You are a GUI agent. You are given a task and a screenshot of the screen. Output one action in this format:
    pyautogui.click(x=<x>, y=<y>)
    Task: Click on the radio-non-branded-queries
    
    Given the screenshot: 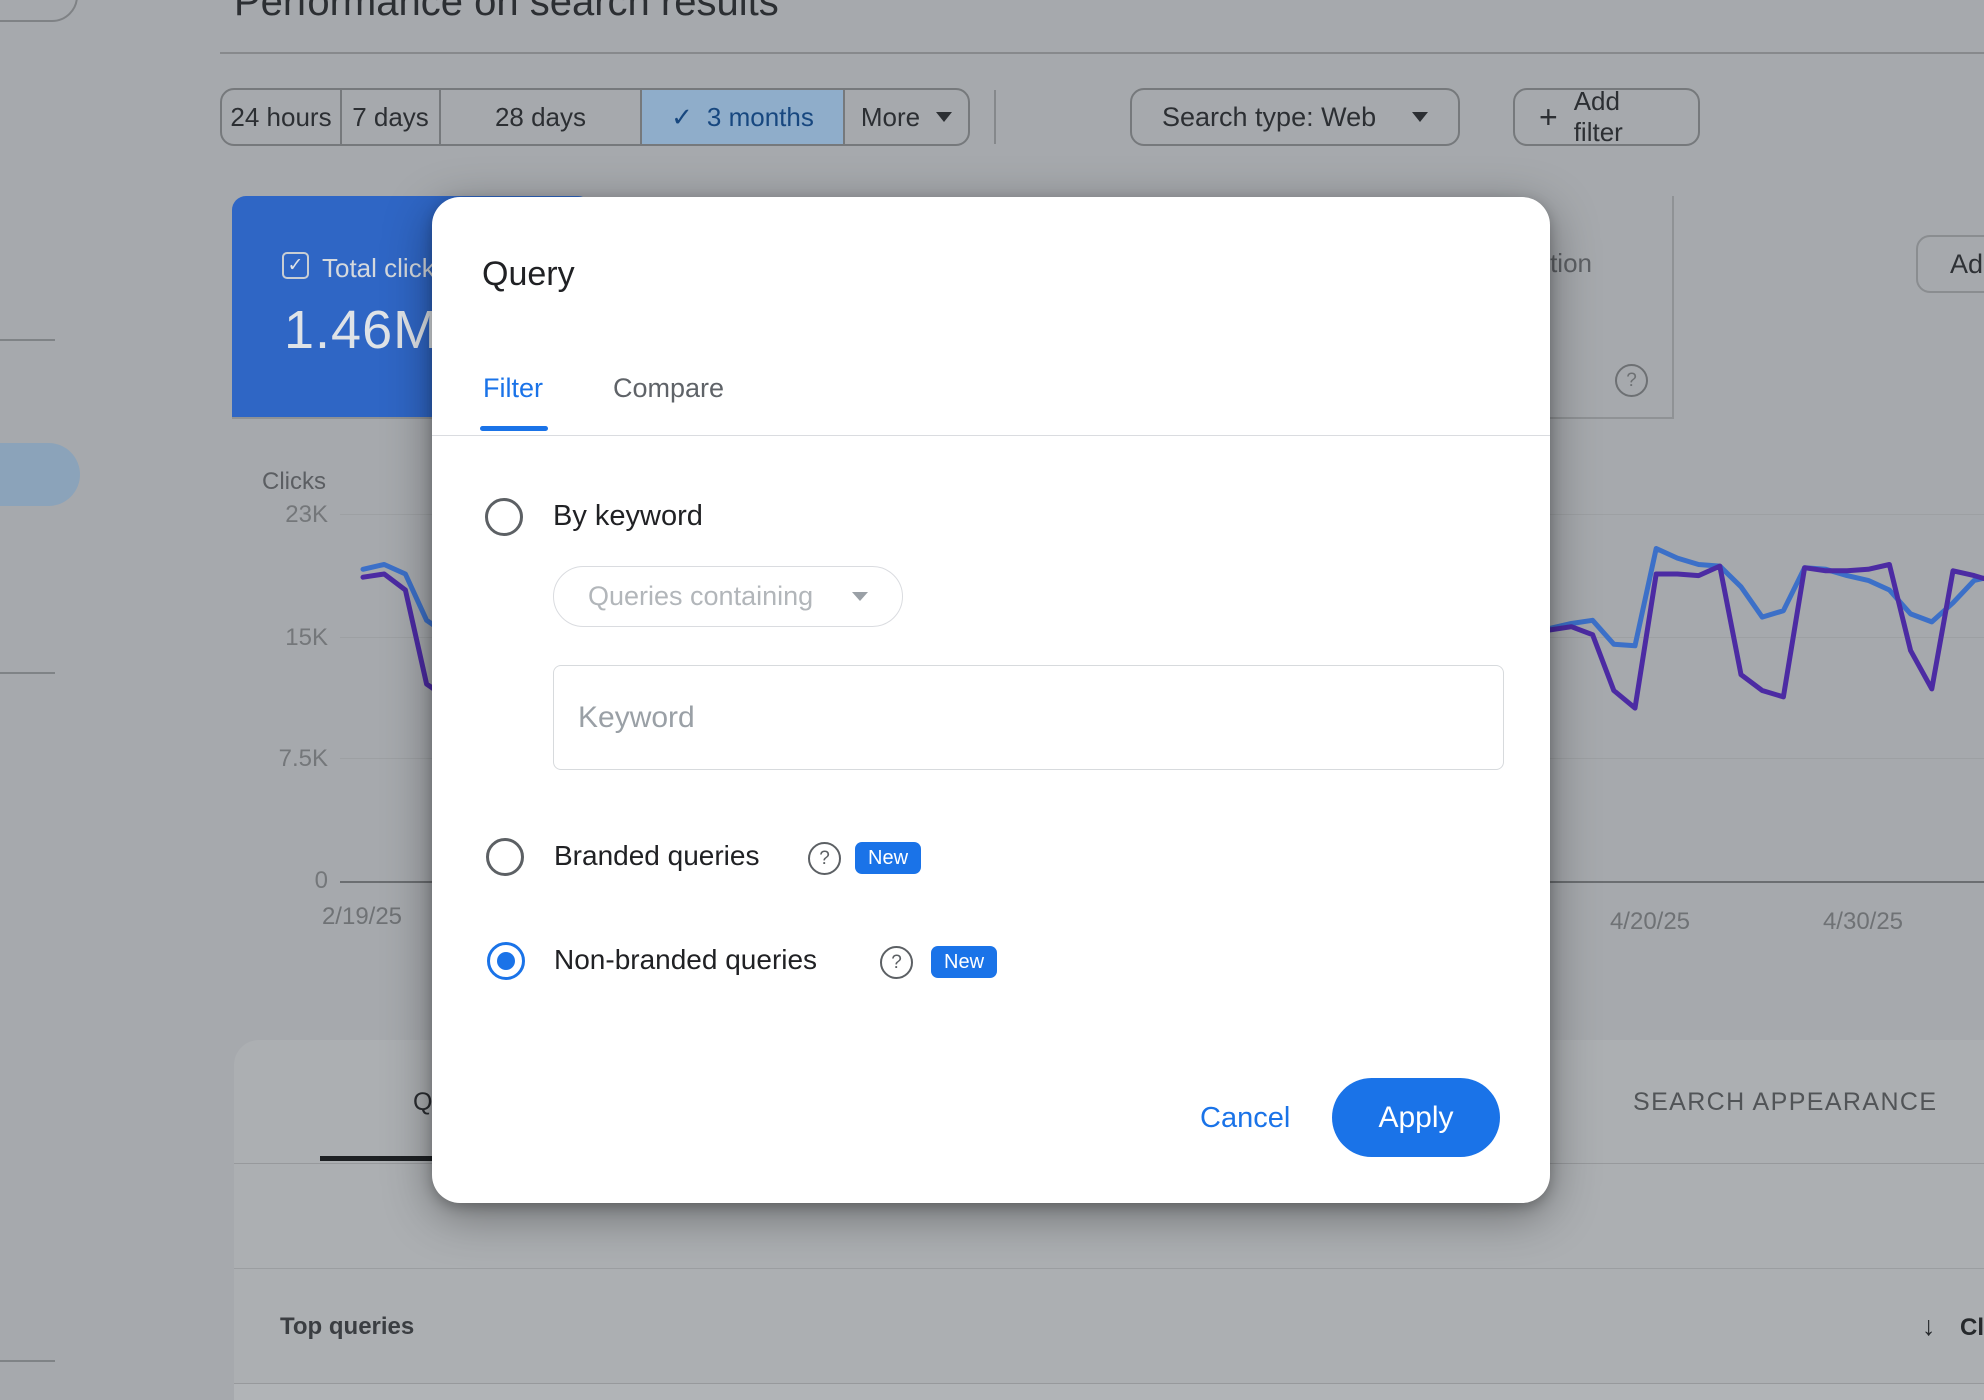 What is the action you would take?
    pyautogui.click(x=506, y=961)
    